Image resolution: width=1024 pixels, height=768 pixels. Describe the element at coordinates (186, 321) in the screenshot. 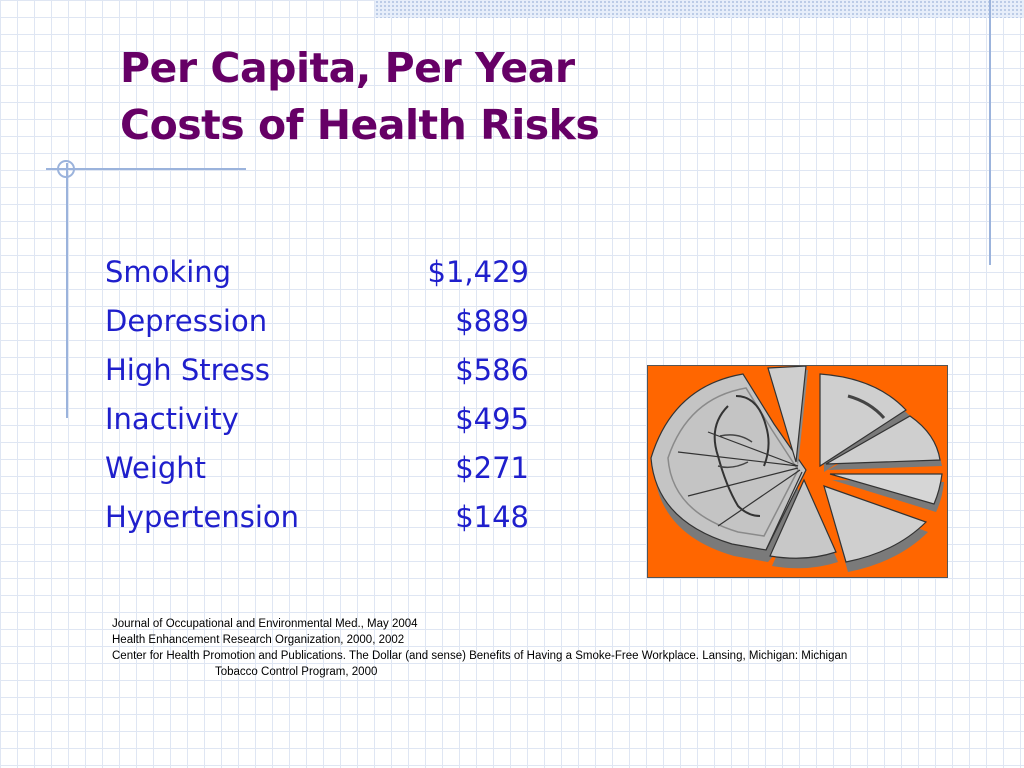

I see `risk-name: Depression` at that location.